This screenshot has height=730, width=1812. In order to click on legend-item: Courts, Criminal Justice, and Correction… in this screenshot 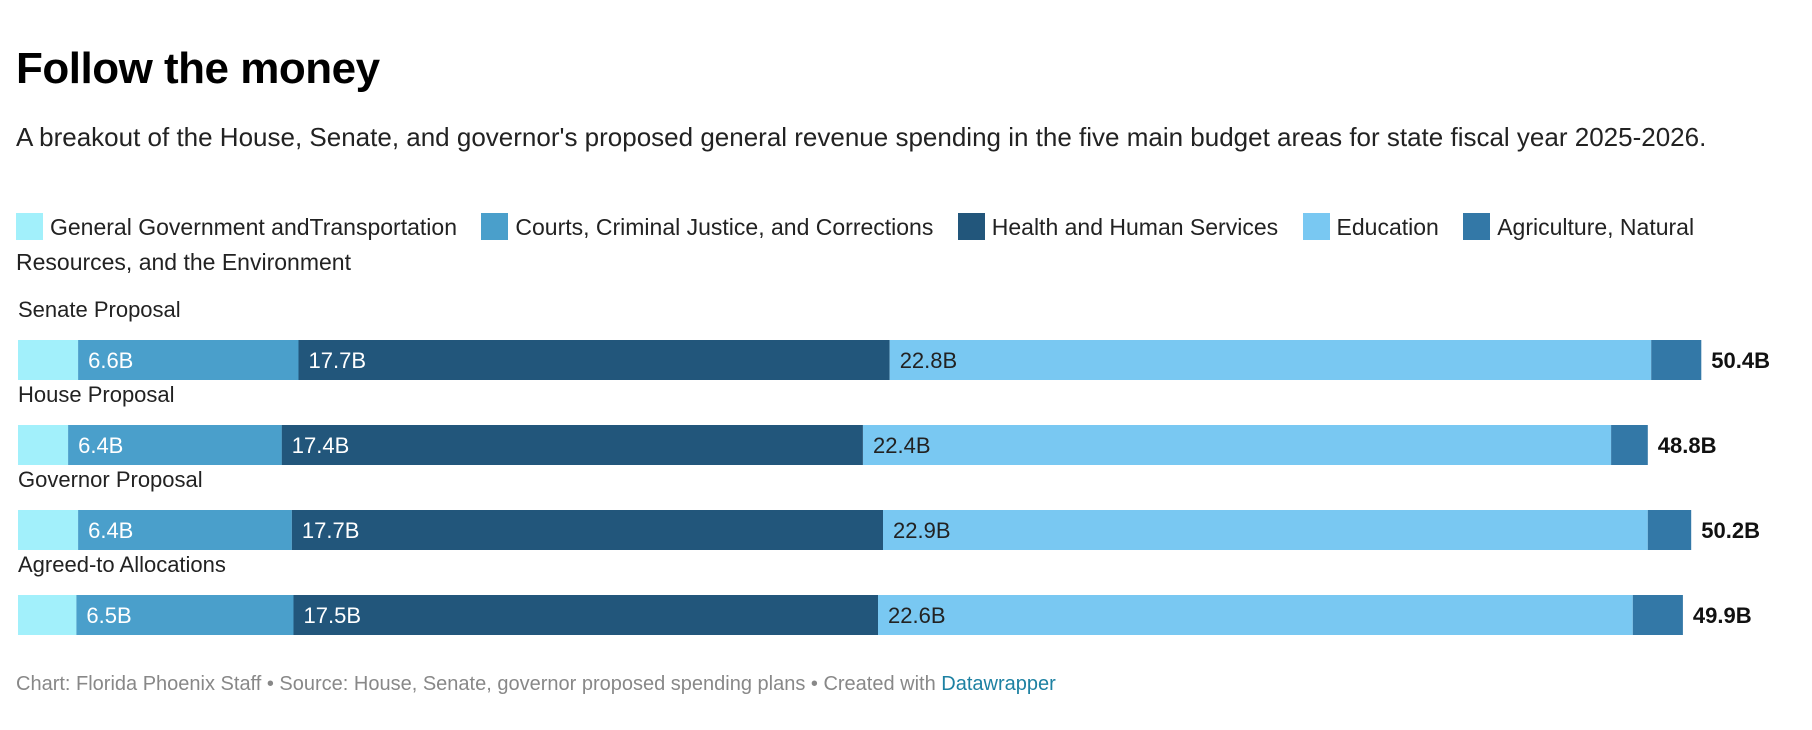, I will do `click(707, 226)`.